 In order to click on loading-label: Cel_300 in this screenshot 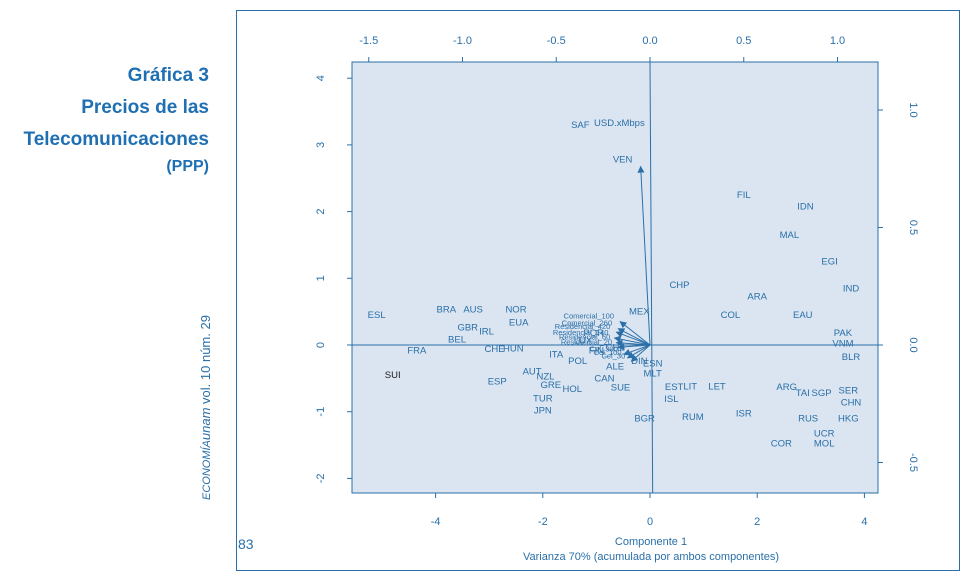, I will do `click(604, 348)`.